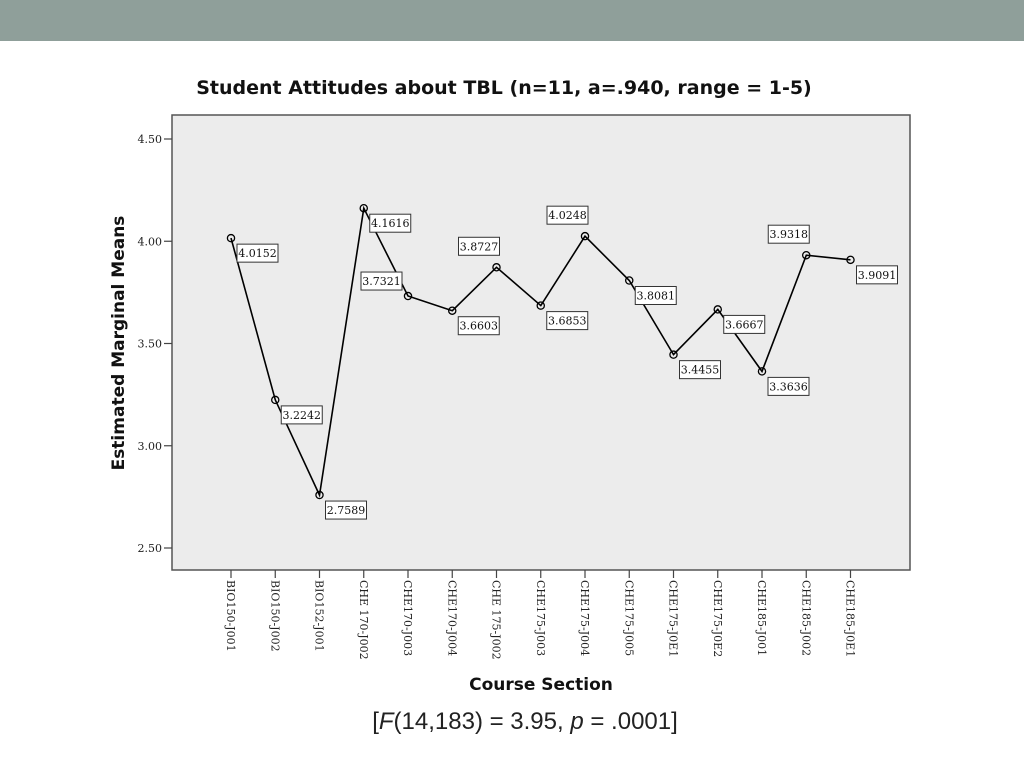 Image resolution: width=1024 pixels, height=768 pixels. I want to click on caption-open: [, so click(375, 721).